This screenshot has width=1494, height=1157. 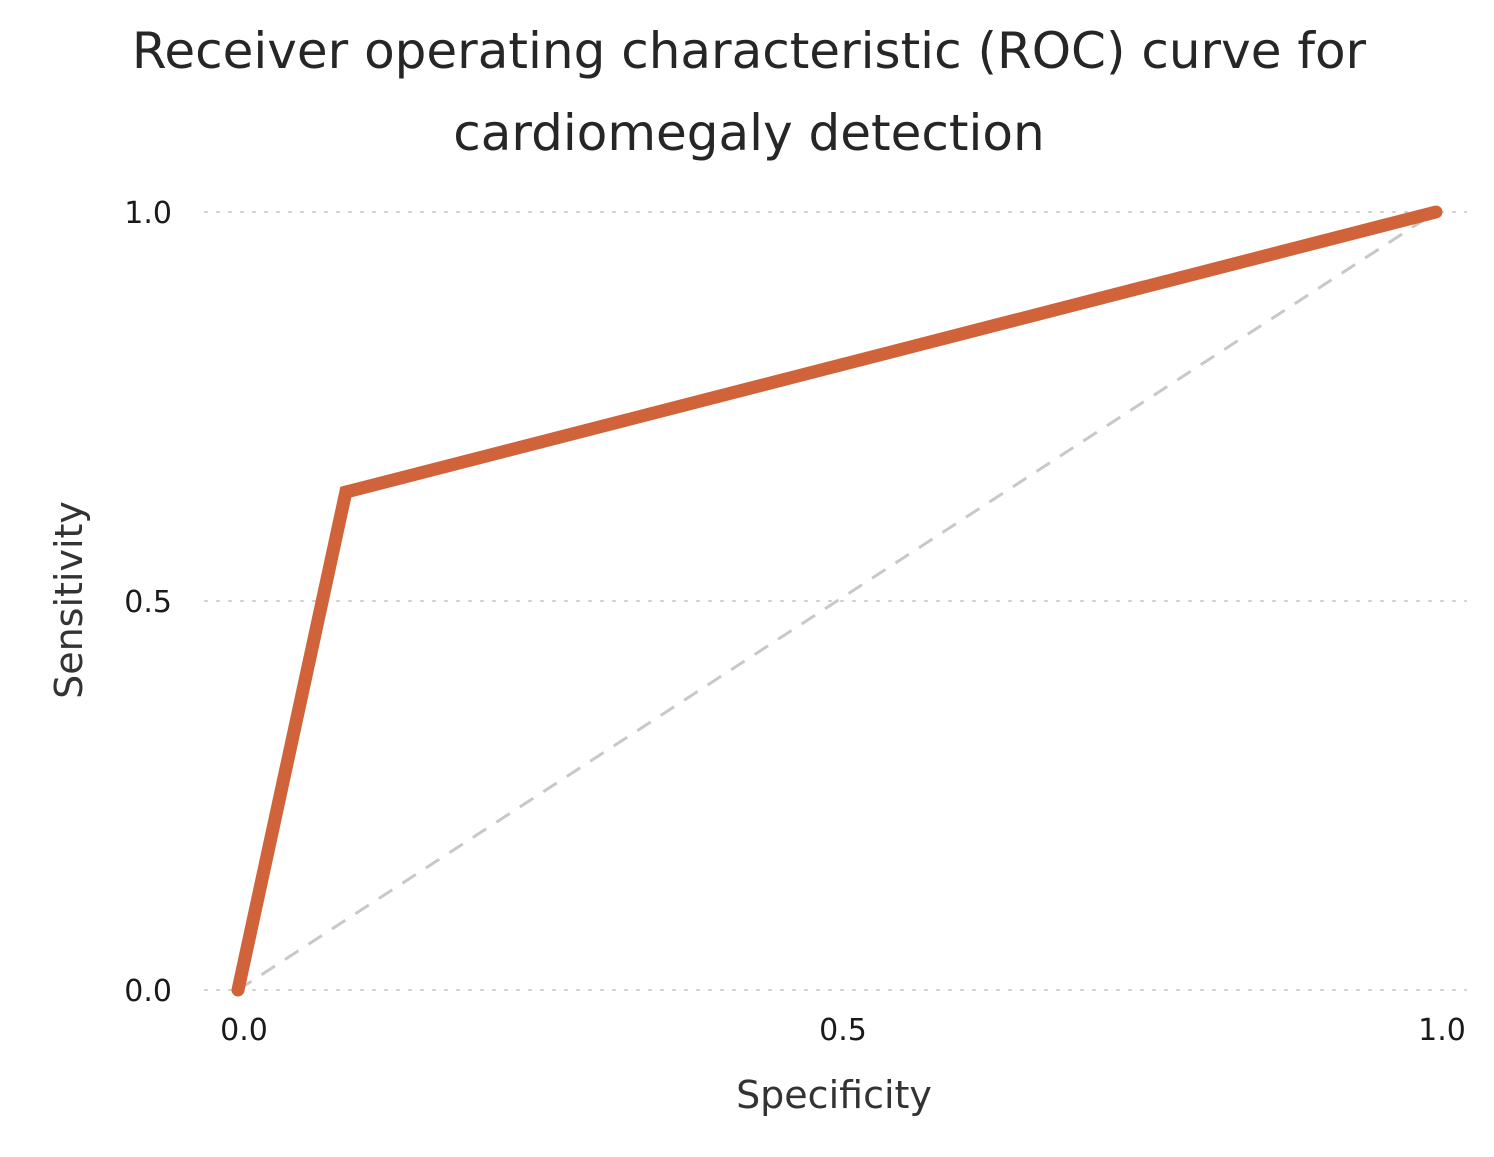 What do you see at coordinates (69, 600) in the screenshot?
I see `y-axis-label: Sensitivity` at bounding box center [69, 600].